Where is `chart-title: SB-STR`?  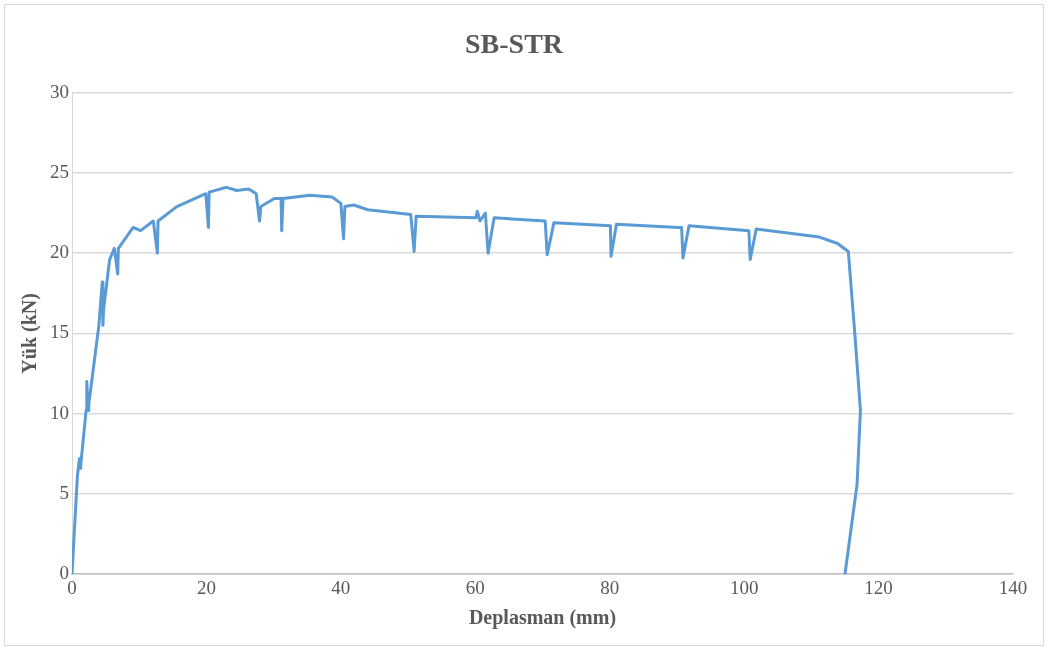 chart-title: SB-STR is located at coordinates (514, 44).